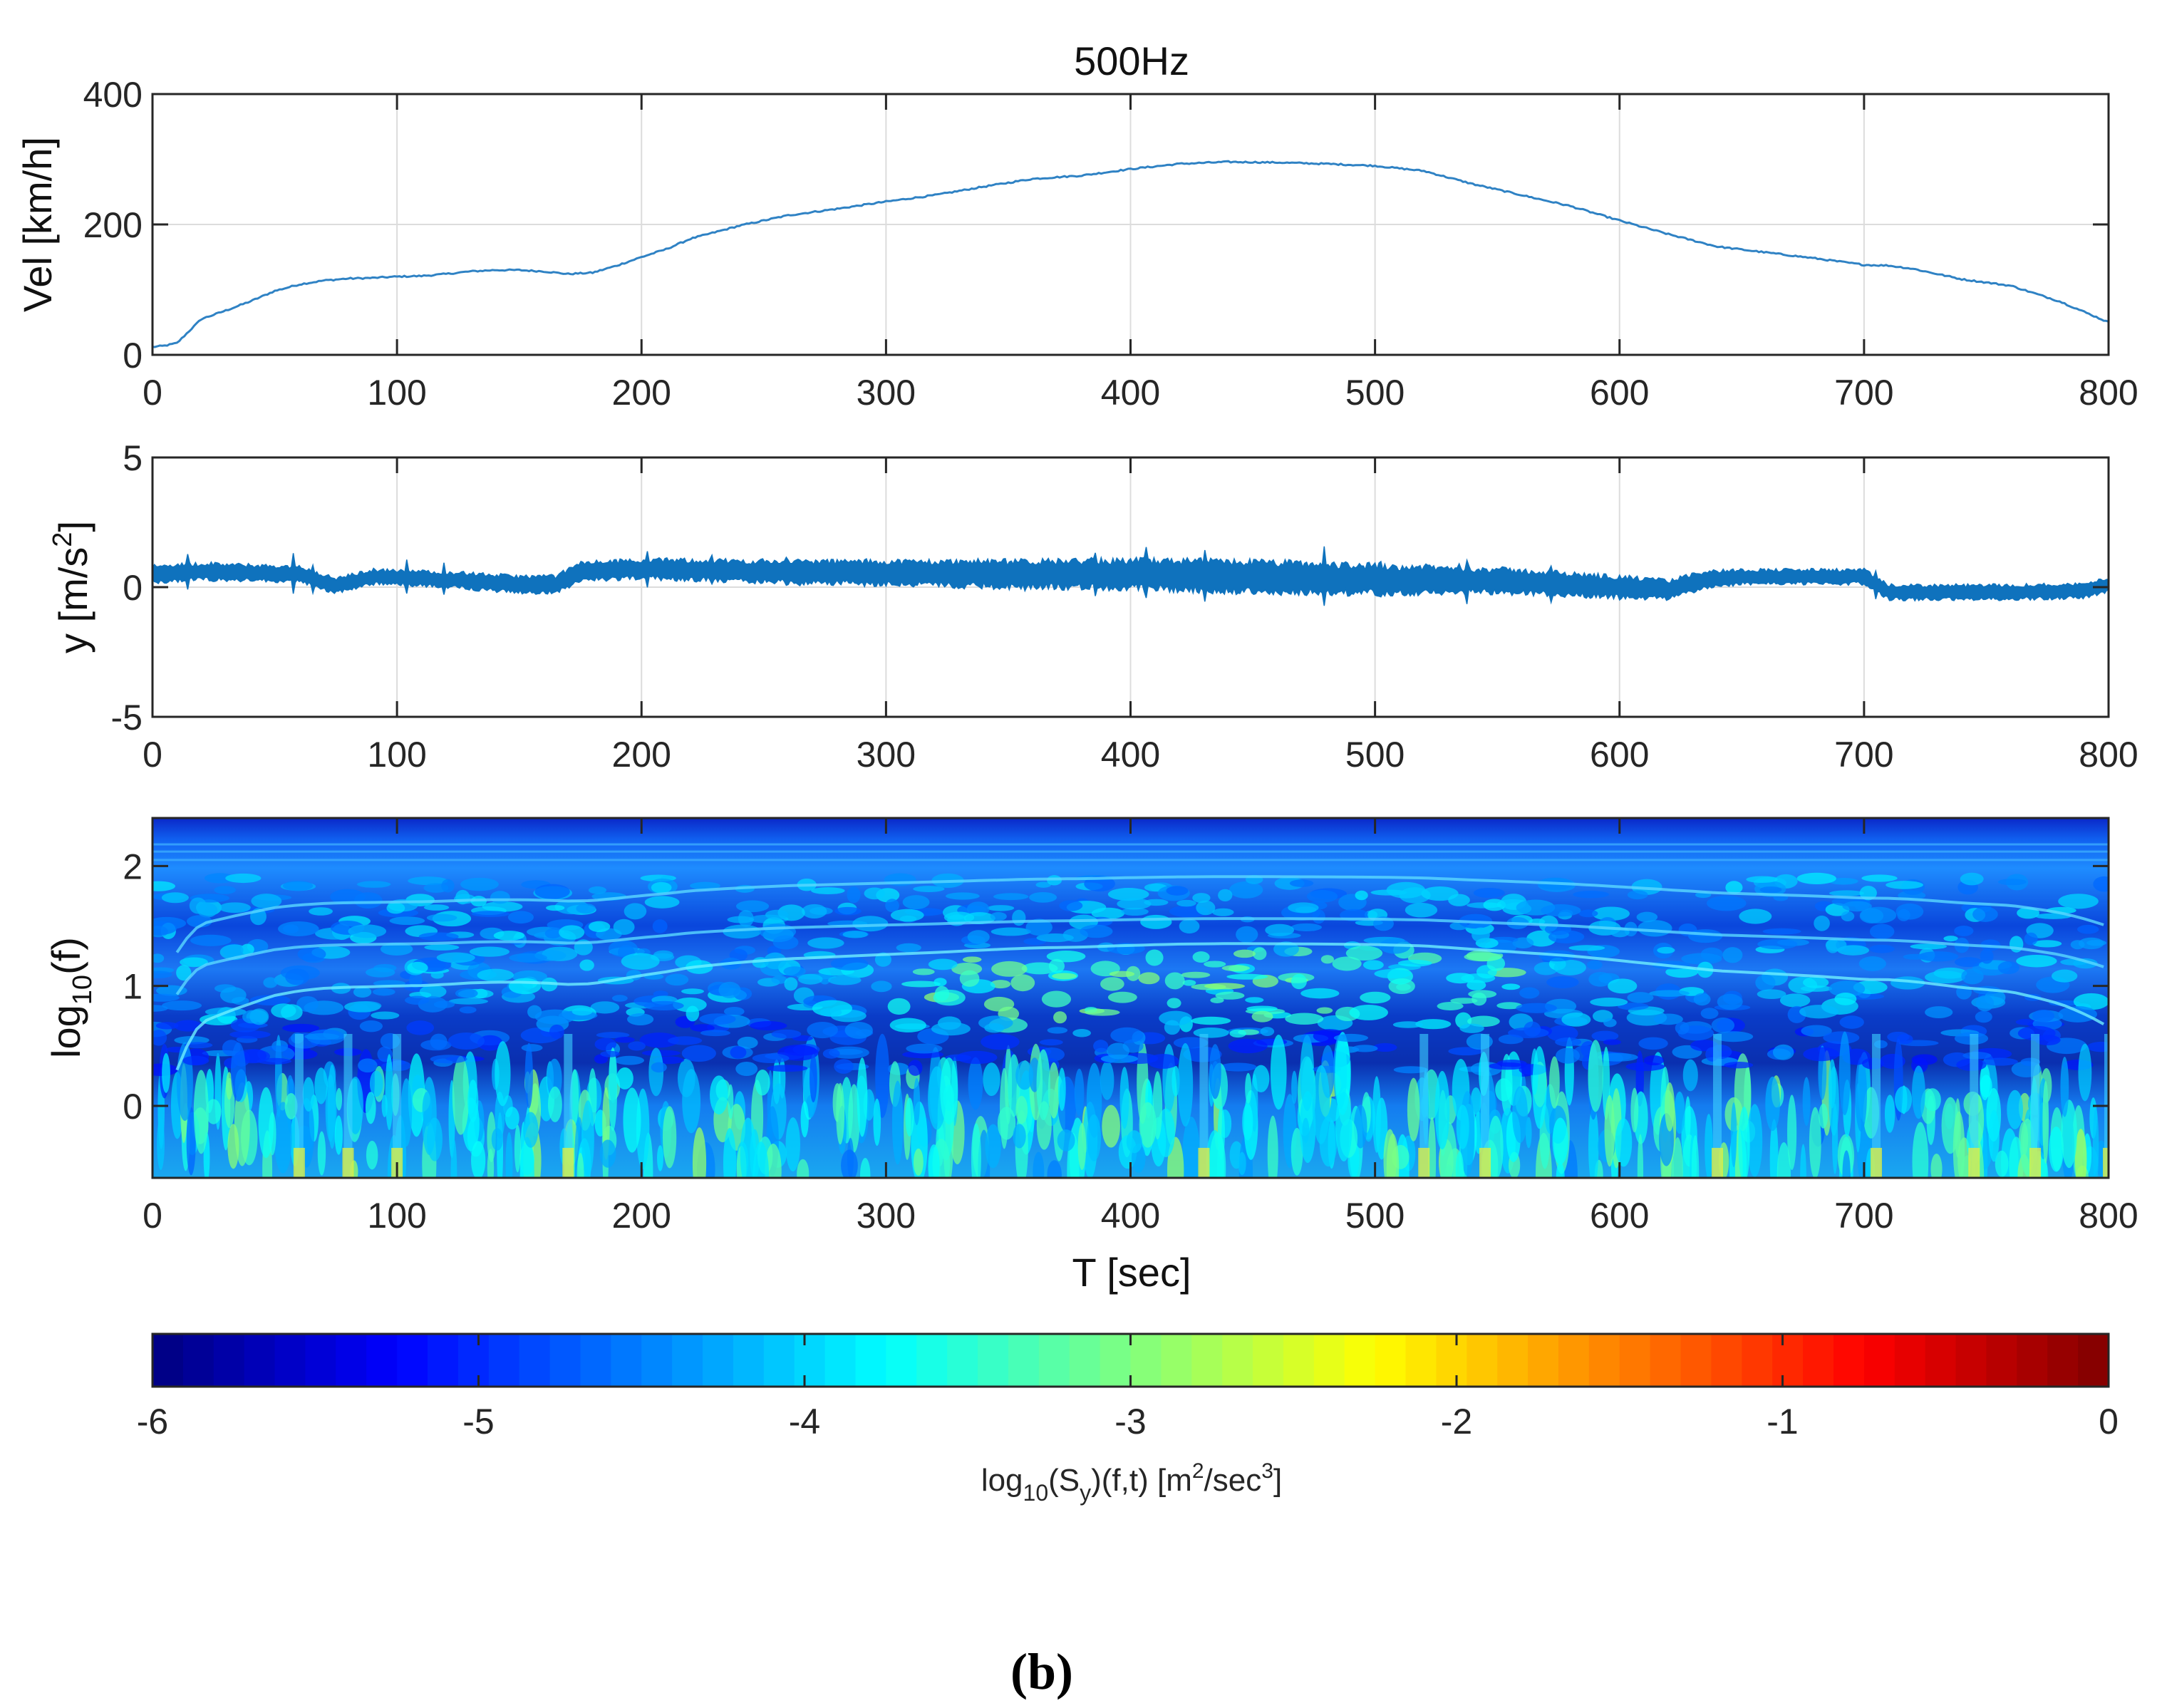 The height and width of the screenshot is (1708, 2162). What do you see at coordinates (1130, 224) in the screenshot?
I see `velocity-grid` at bounding box center [1130, 224].